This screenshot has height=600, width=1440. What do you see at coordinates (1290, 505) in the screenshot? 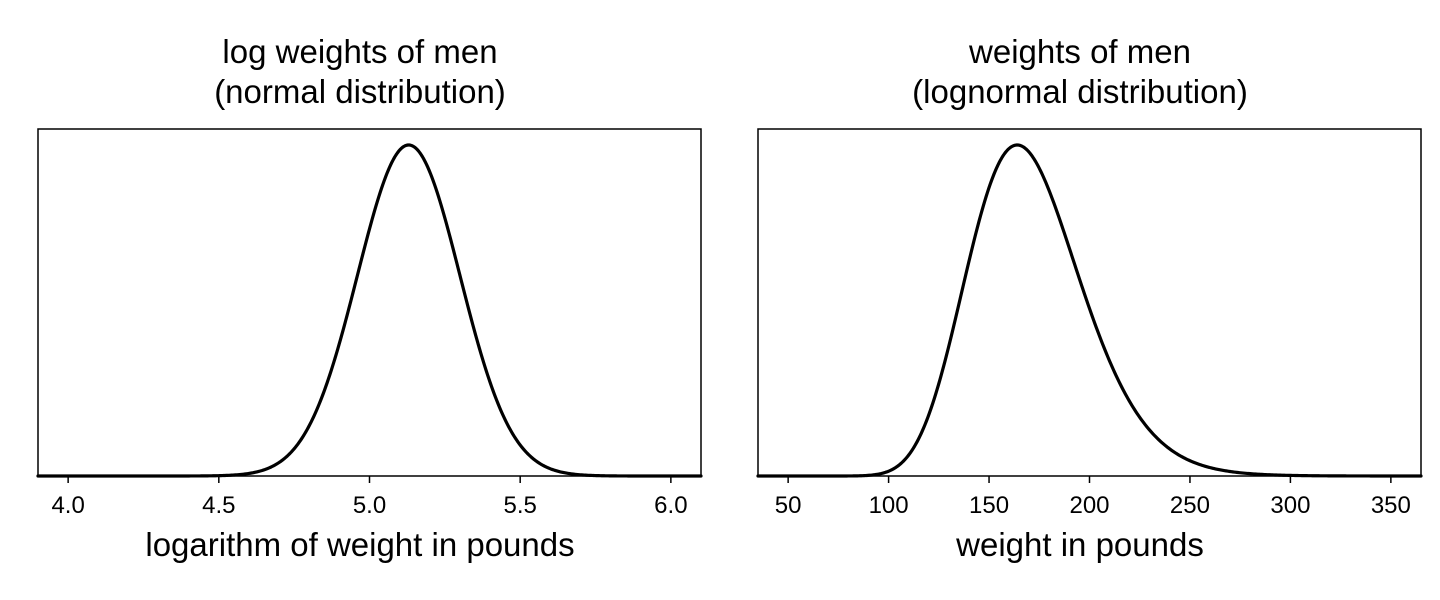
I see `right-x-tick-label: 300` at bounding box center [1290, 505].